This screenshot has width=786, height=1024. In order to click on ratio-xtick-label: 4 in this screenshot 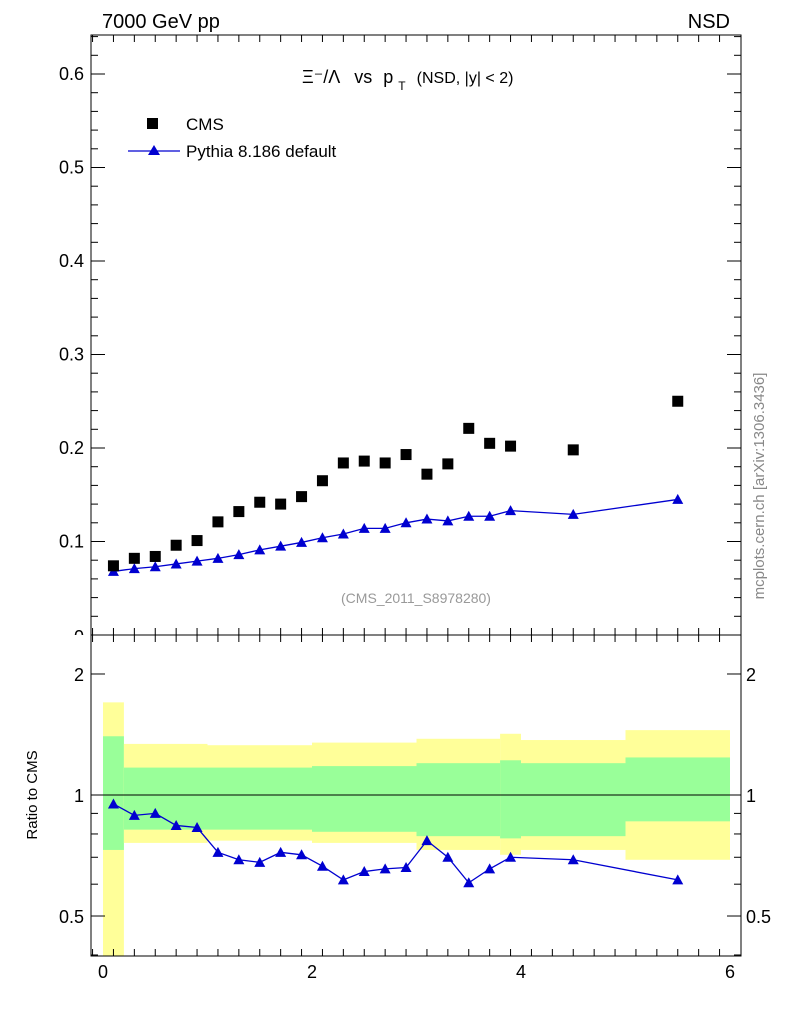, I will do `click(521, 972)`.